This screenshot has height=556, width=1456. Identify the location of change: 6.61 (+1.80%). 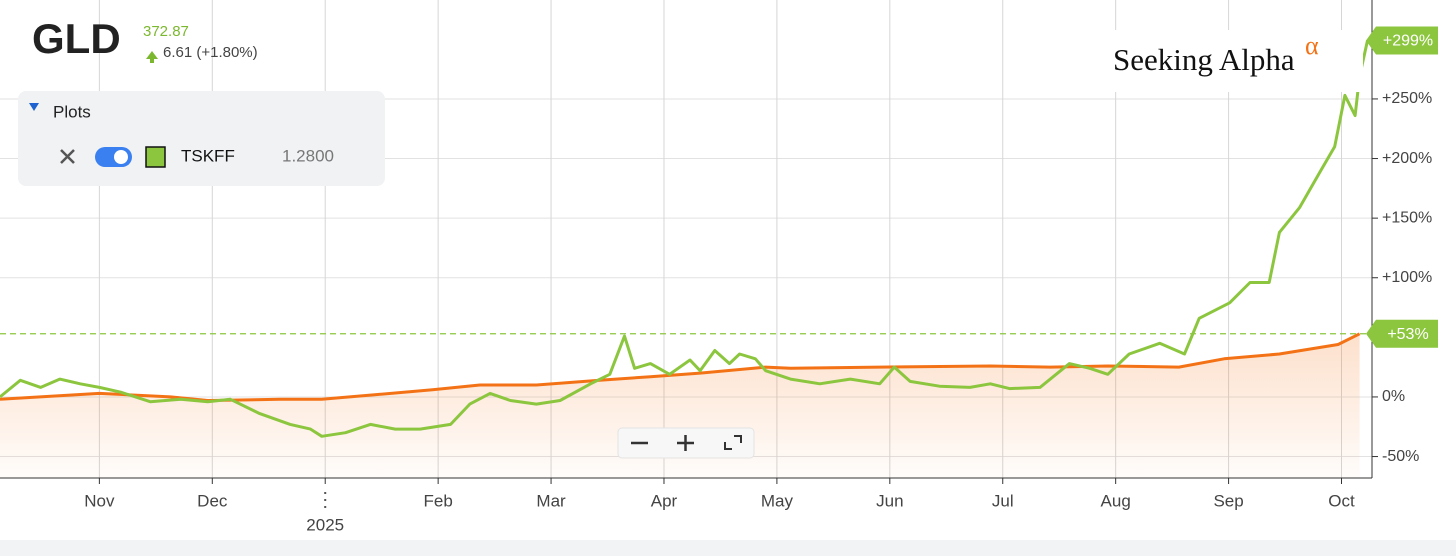
(210, 52).